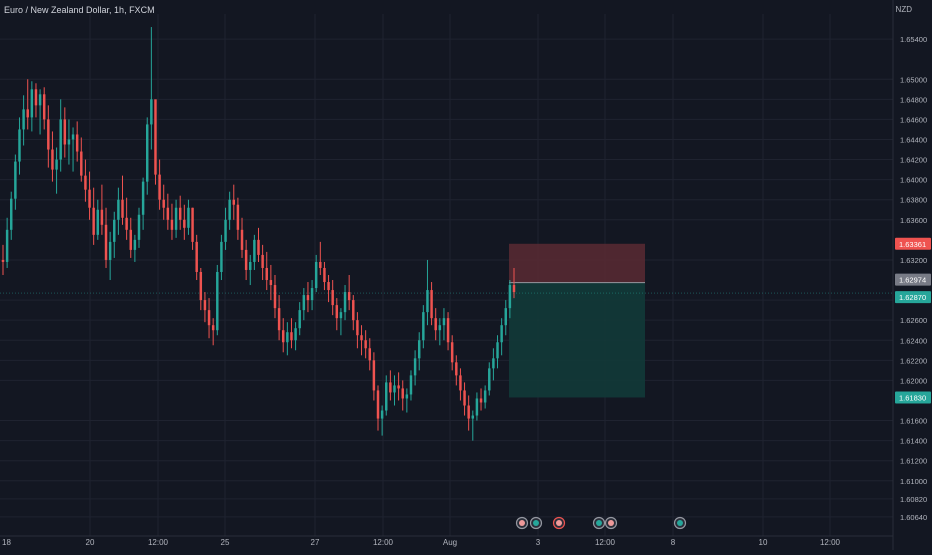  I want to click on price-tag: 1.62974, so click(913, 279).